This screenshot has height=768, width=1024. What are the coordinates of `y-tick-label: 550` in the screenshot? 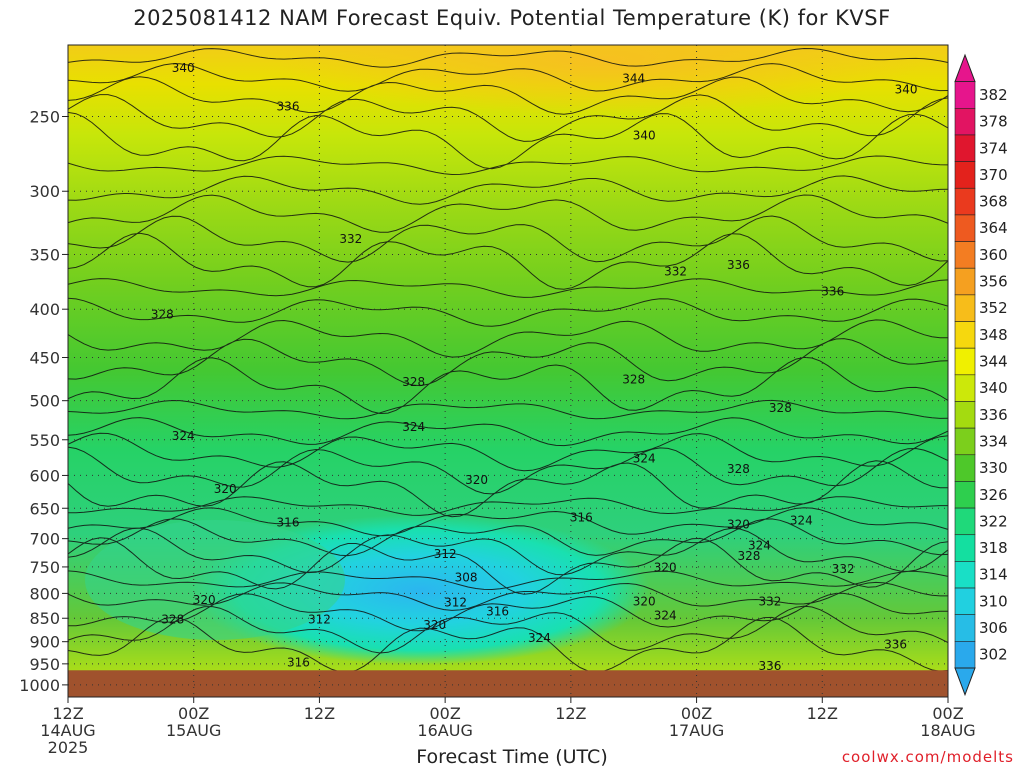 It's located at (44, 440).